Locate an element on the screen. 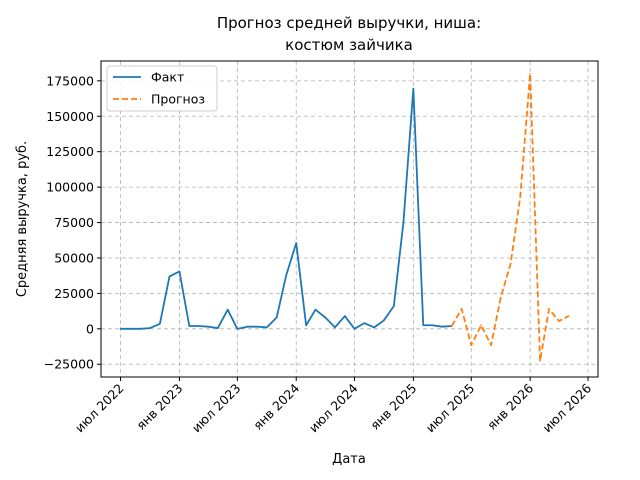 The height and width of the screenshot is (480, 640). y-tick-label: 100000 is located at coordinates (70, 187).